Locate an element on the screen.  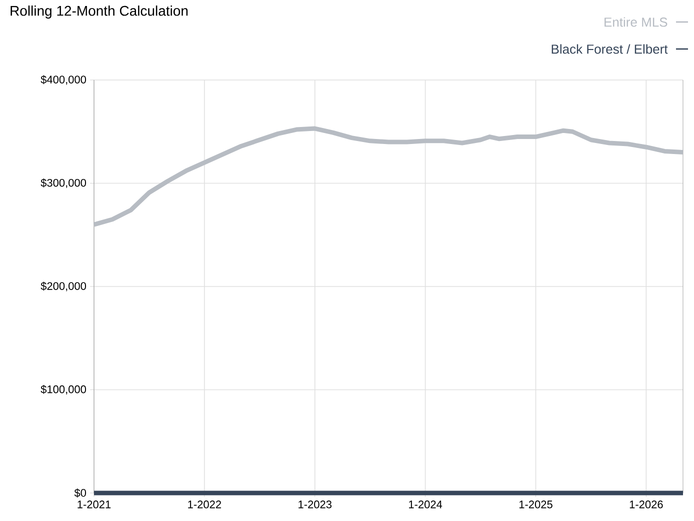
x-tick-label: 1-2021 is located at coordinates (94, 504).